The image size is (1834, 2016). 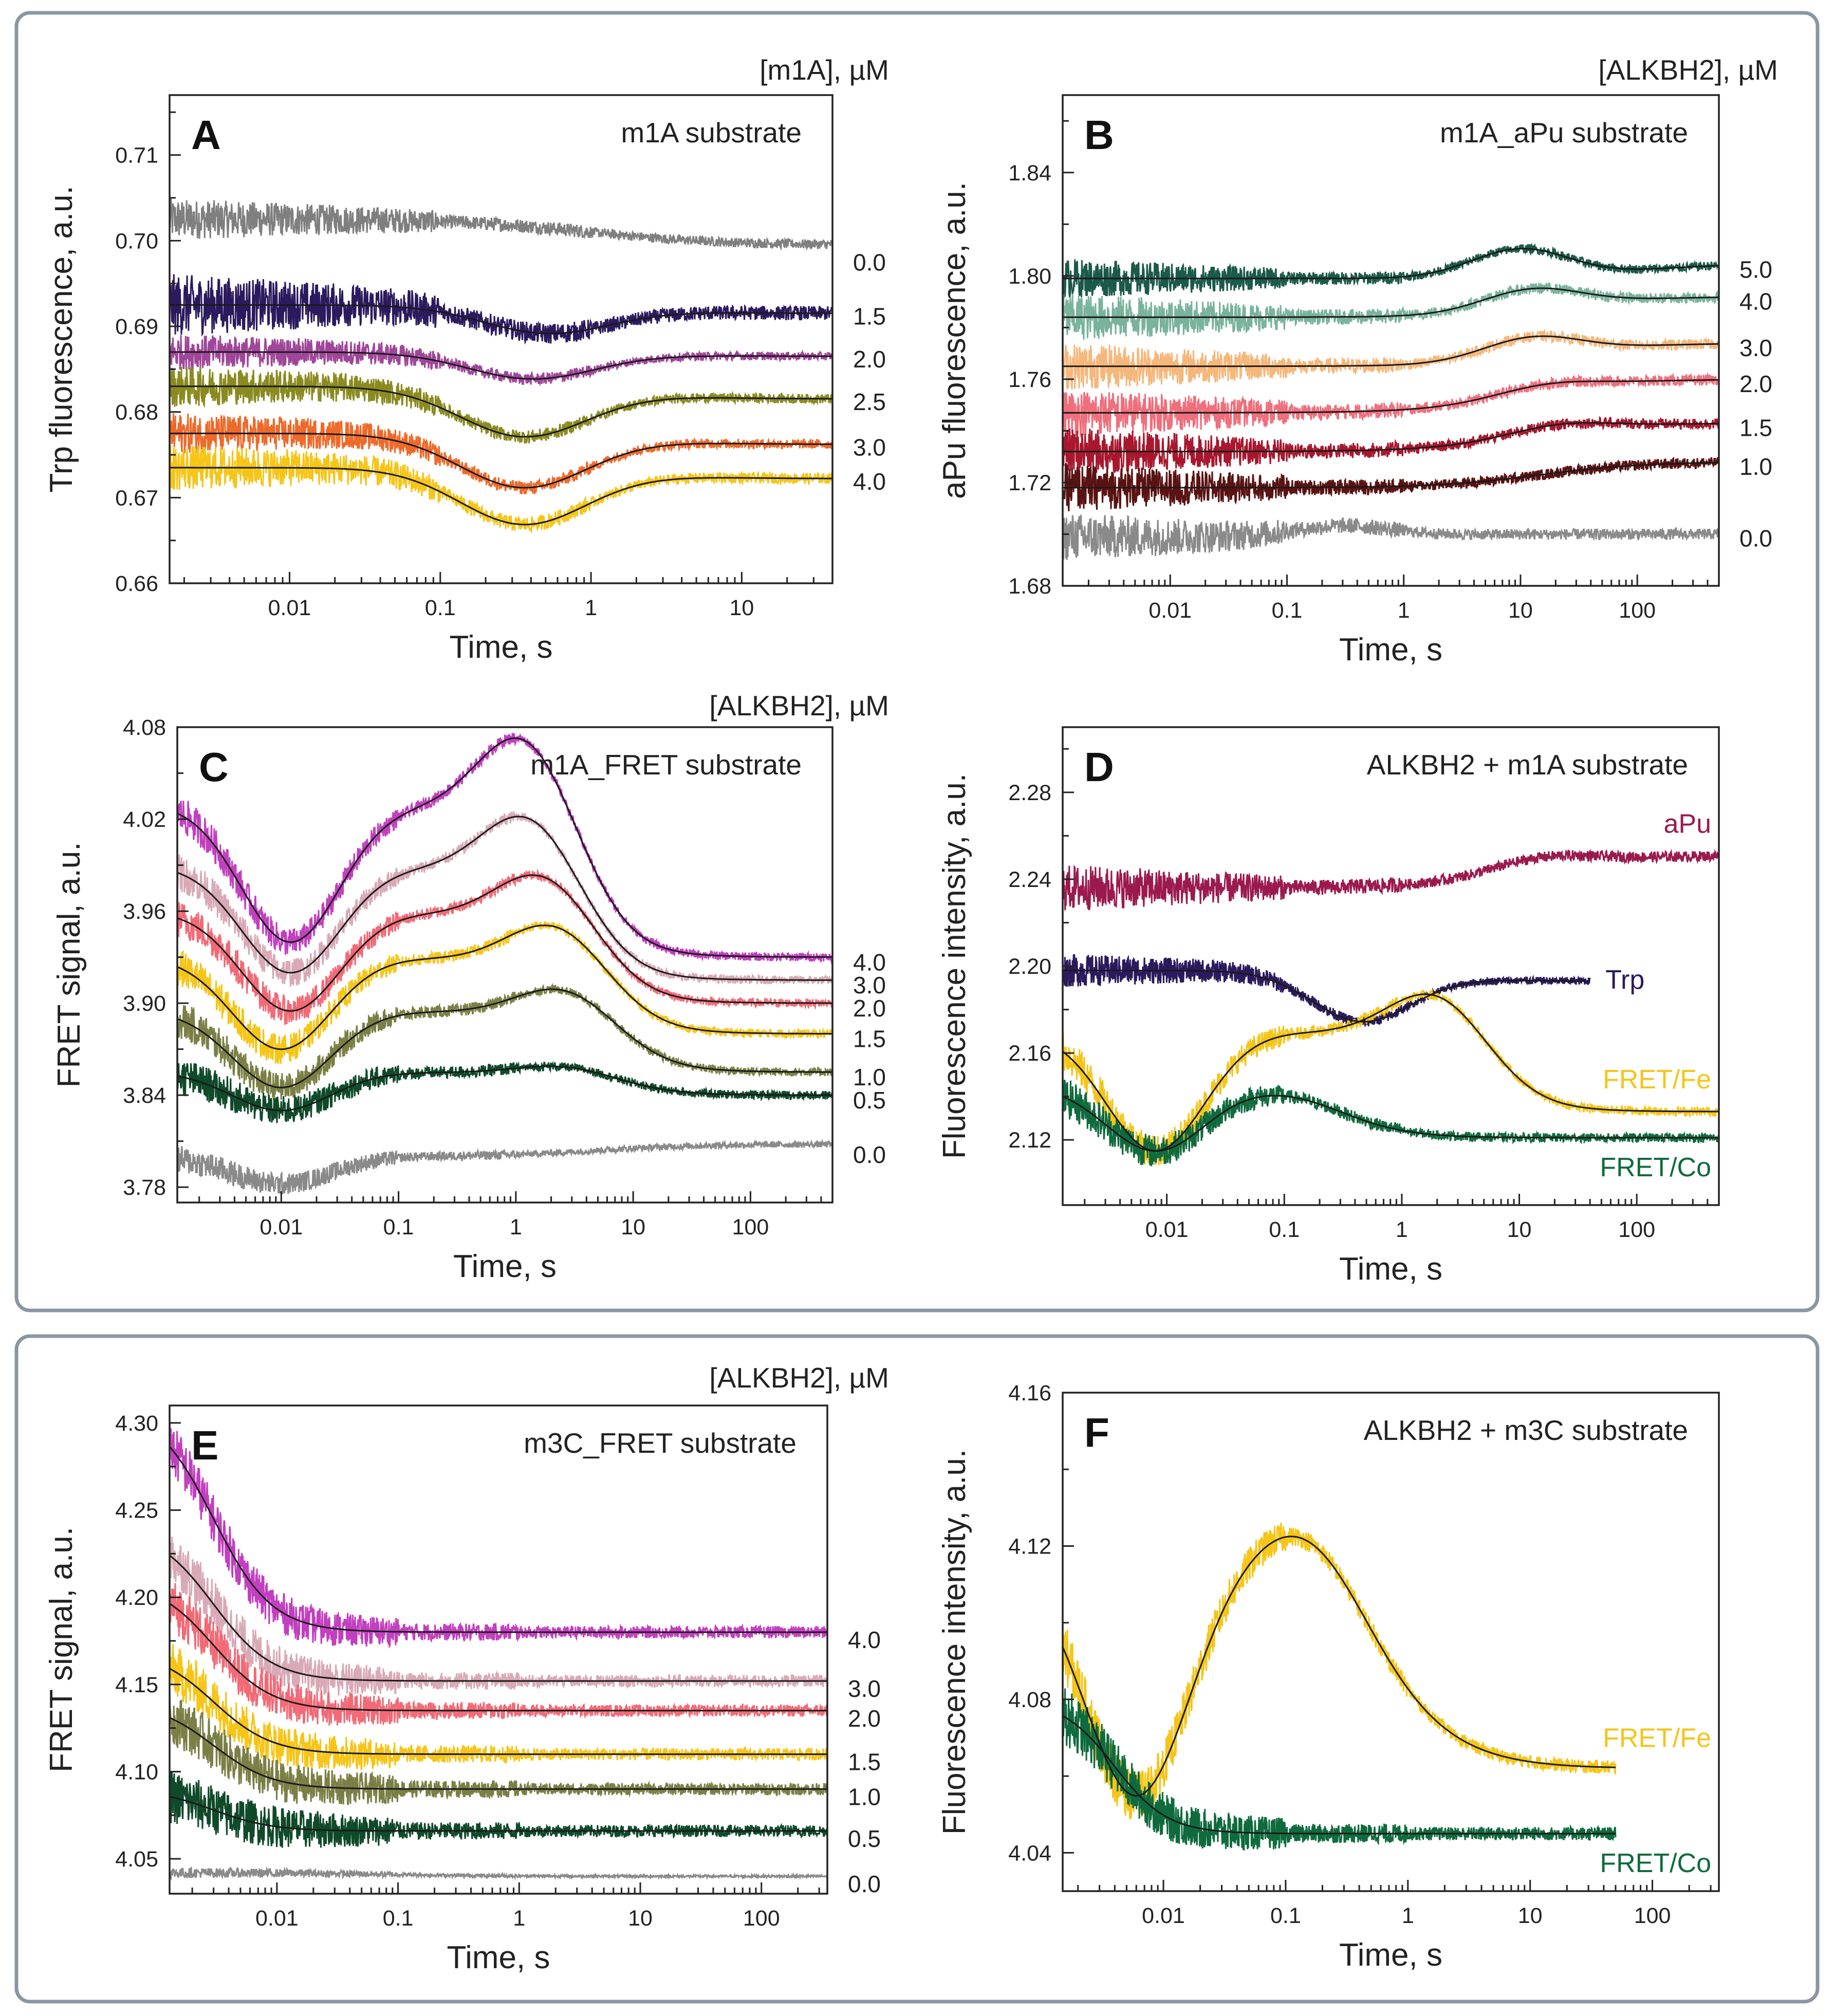 What do you see at coordinates (870, 962) in the screenshot?
I see `series-label: 4.0` at bounding box center [870, 962].